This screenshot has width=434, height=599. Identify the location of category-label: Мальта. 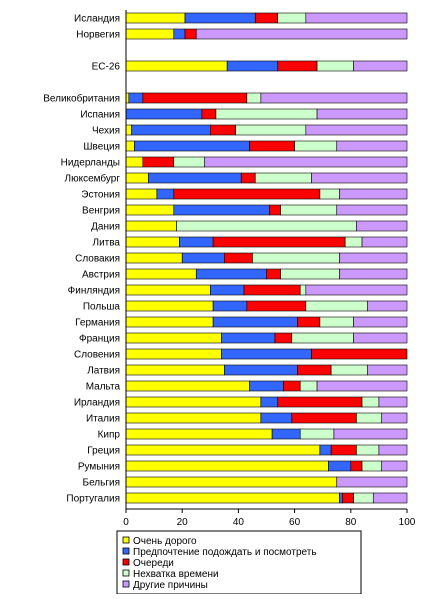
(103, 387).